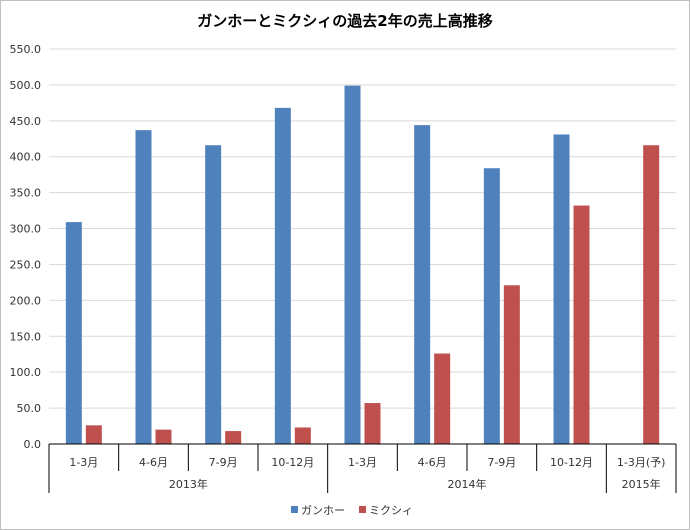  What do you see at coordinates (29, 408) in the screenshot?
I see `y-tick-label: 50.0` at bounding box center [29, 408].